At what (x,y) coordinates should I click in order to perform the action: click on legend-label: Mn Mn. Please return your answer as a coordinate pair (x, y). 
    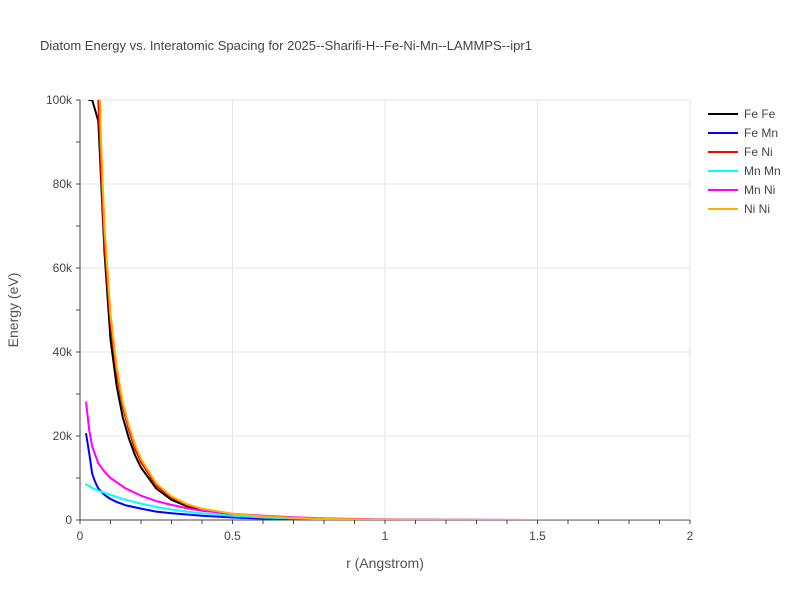
    Looking at the image, I should click on (762, 171).